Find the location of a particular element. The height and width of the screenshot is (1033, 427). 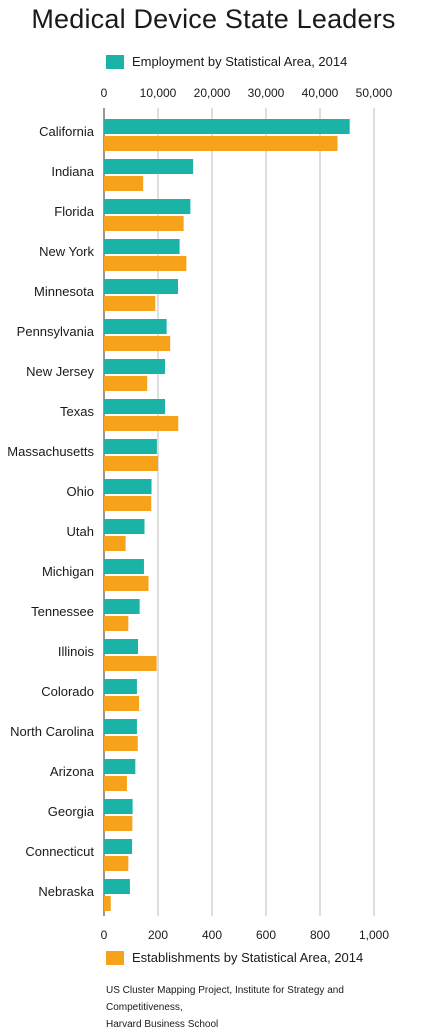

x-bottom-tick-label: 800 is located at coordinates (320, 935).